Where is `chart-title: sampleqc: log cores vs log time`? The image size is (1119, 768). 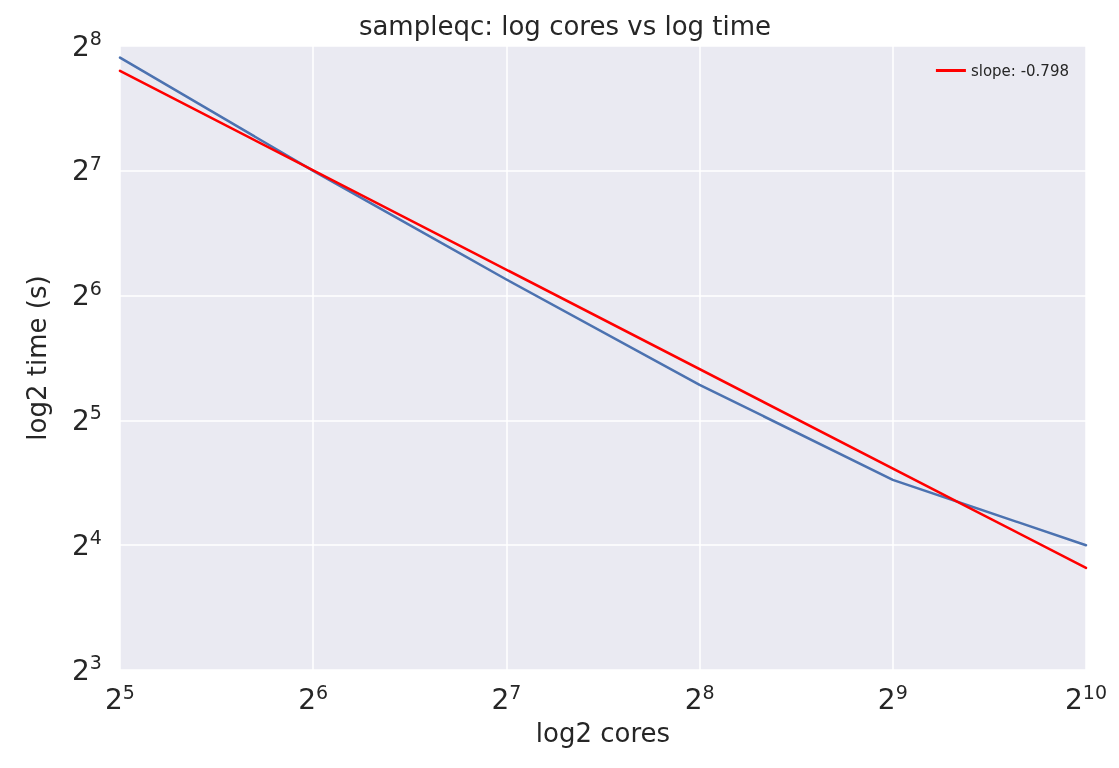 chart-title: sampleqc: log cores vs log time is located at coordinates (565, 26).